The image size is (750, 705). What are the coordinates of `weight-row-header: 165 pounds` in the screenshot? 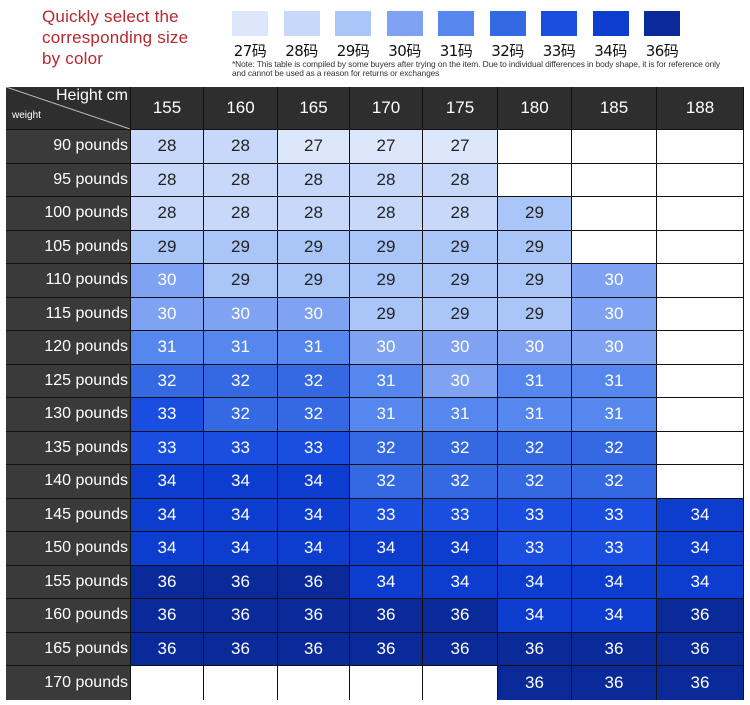 It's located at (68, 648).